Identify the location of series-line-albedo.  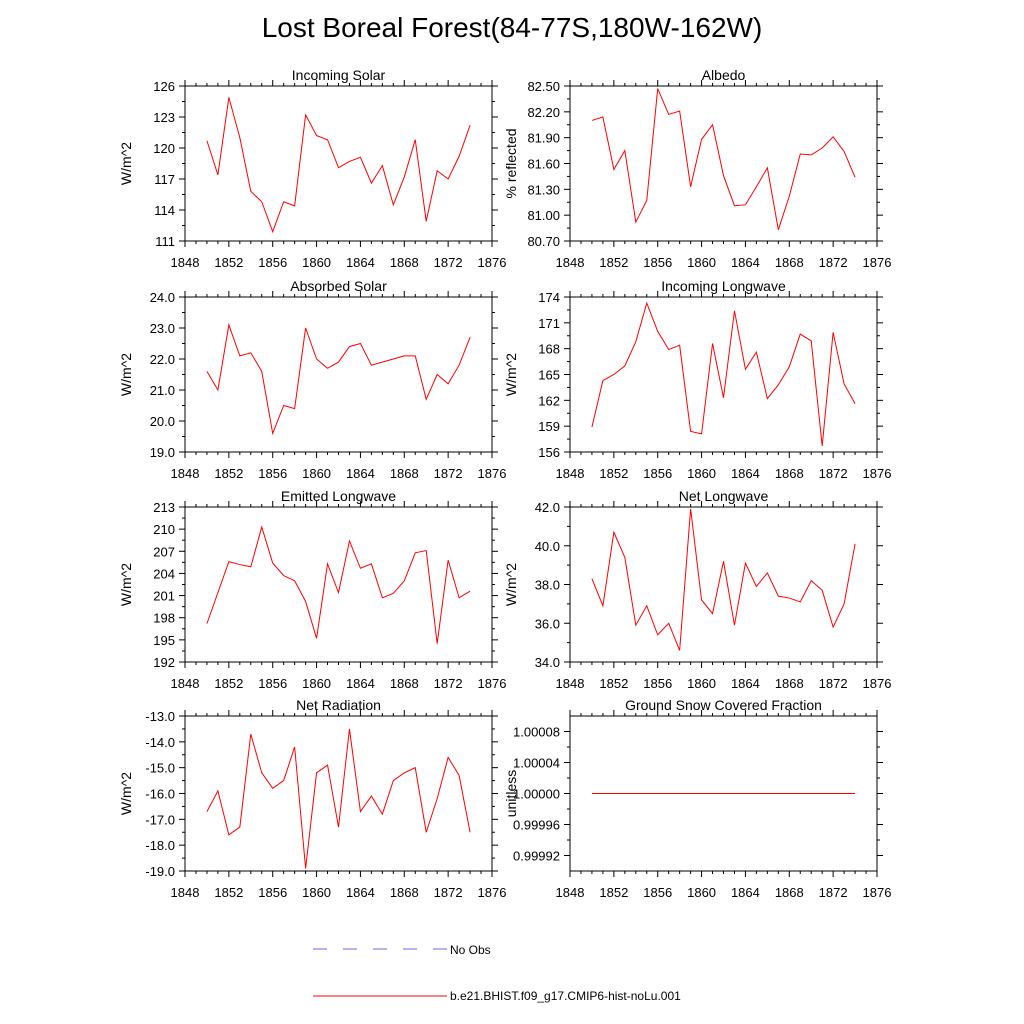
(723, 159).